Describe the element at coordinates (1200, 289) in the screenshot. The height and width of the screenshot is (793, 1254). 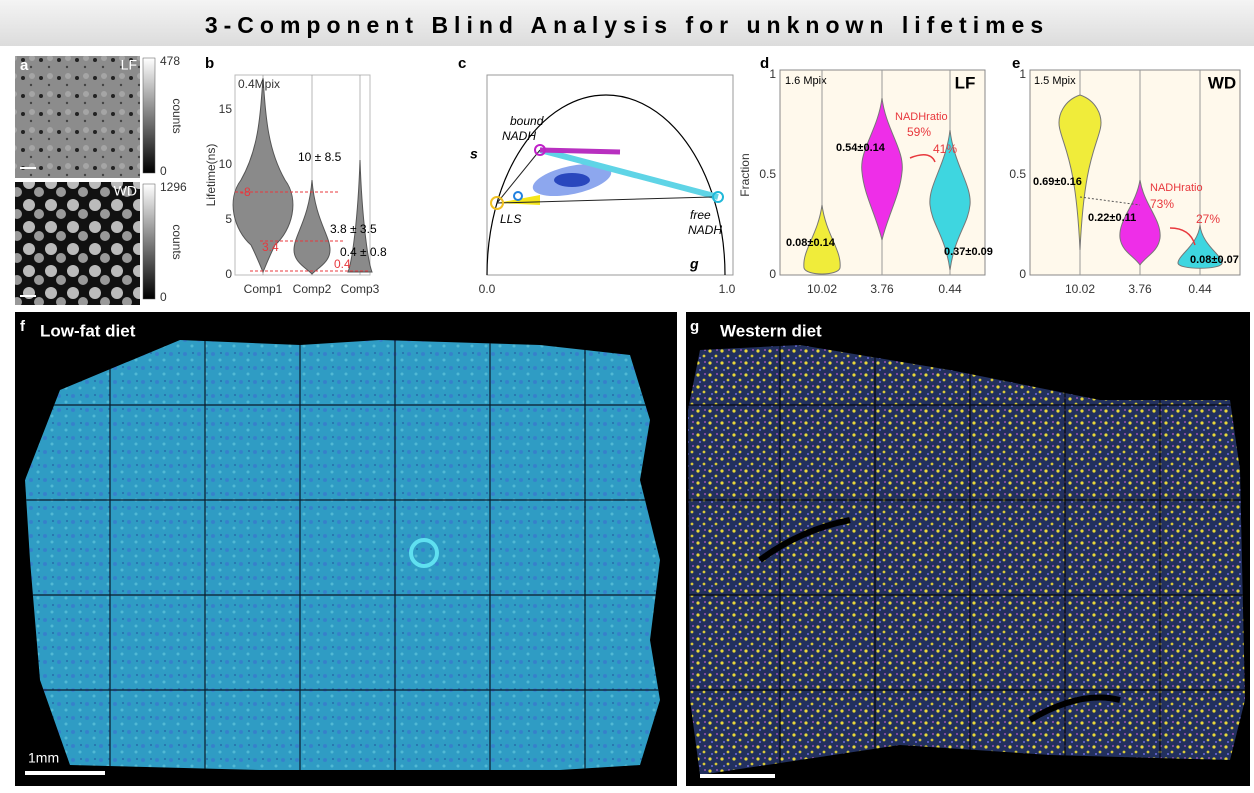
I see `x-tick-label: 0.44` at that location.